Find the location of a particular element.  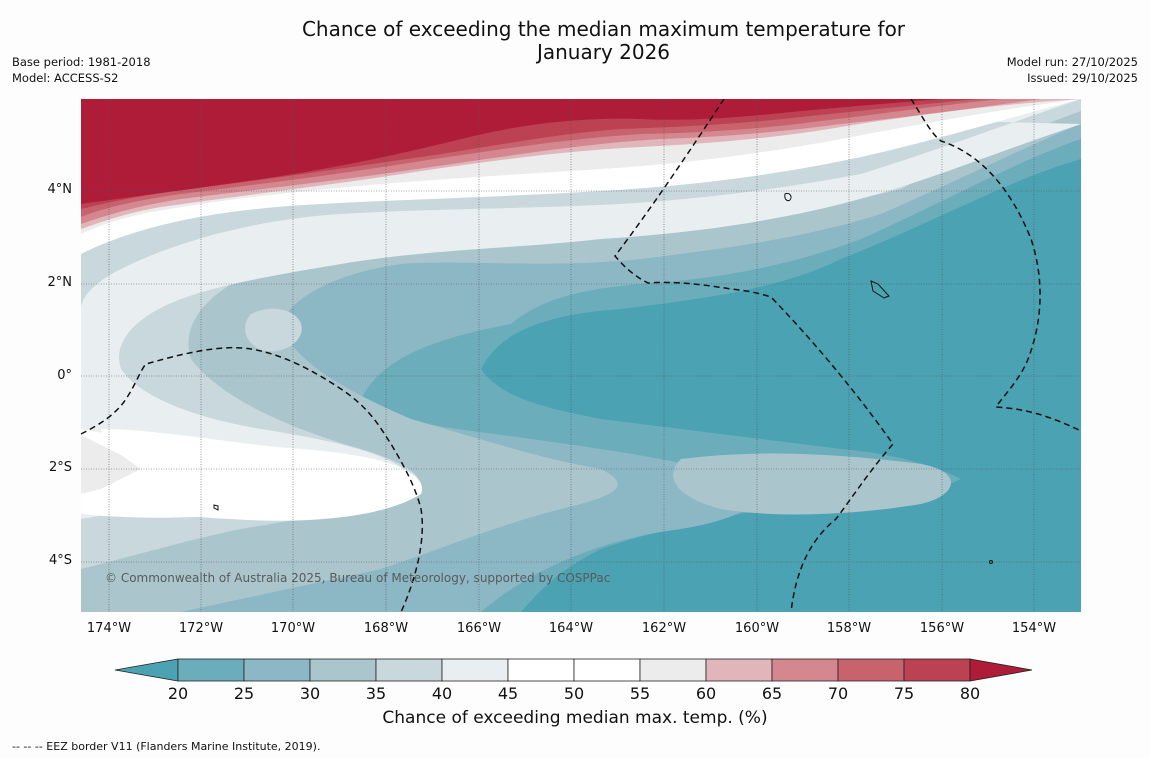

colorbar-tick-label: 60 is located at coordinates (706, 693).